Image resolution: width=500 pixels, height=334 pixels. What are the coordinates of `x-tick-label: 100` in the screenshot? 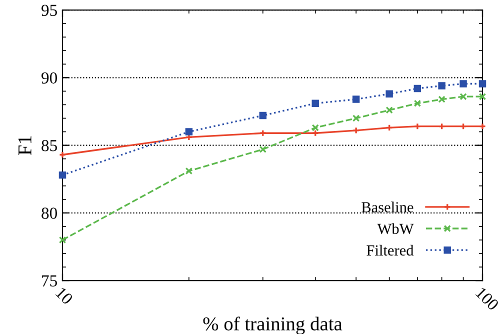 It's located at (487, 298).